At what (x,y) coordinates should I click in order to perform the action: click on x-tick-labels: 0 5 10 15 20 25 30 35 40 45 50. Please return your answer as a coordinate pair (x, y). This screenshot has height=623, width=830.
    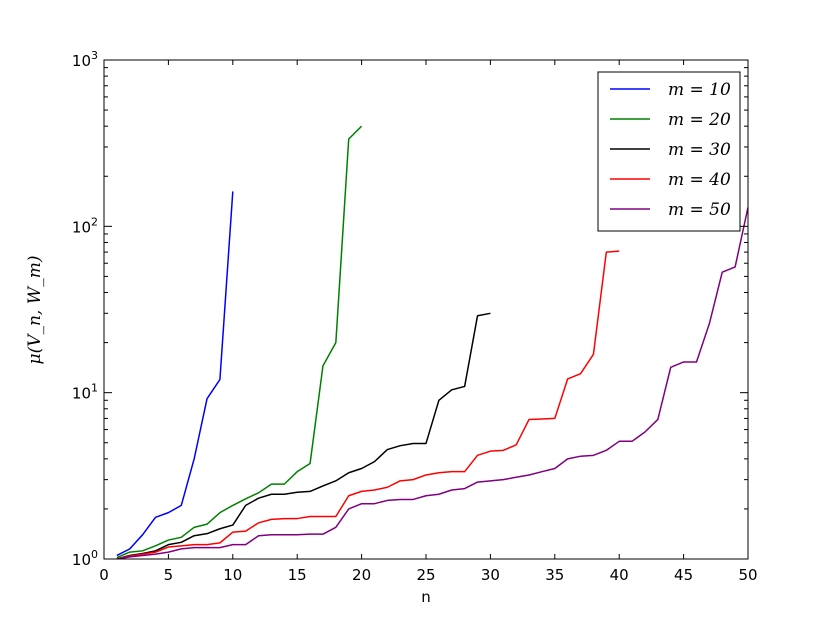
    Looking at the image, I should click on (428, 575).